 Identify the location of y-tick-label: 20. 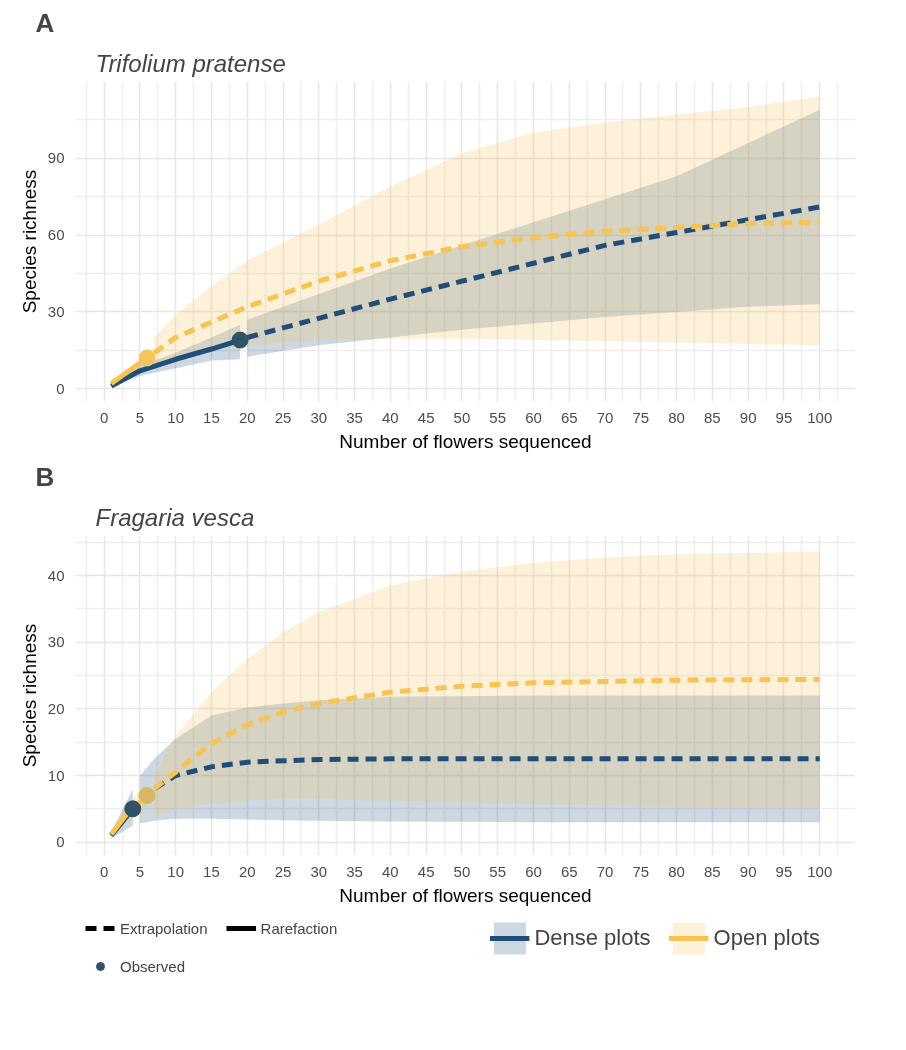
(56, 708).